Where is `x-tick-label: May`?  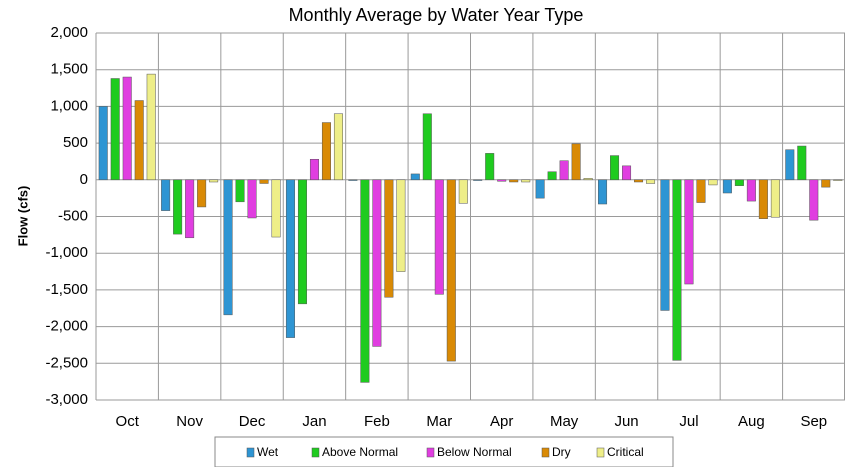
x-tick-label: May is located at coordinates (564, 421).